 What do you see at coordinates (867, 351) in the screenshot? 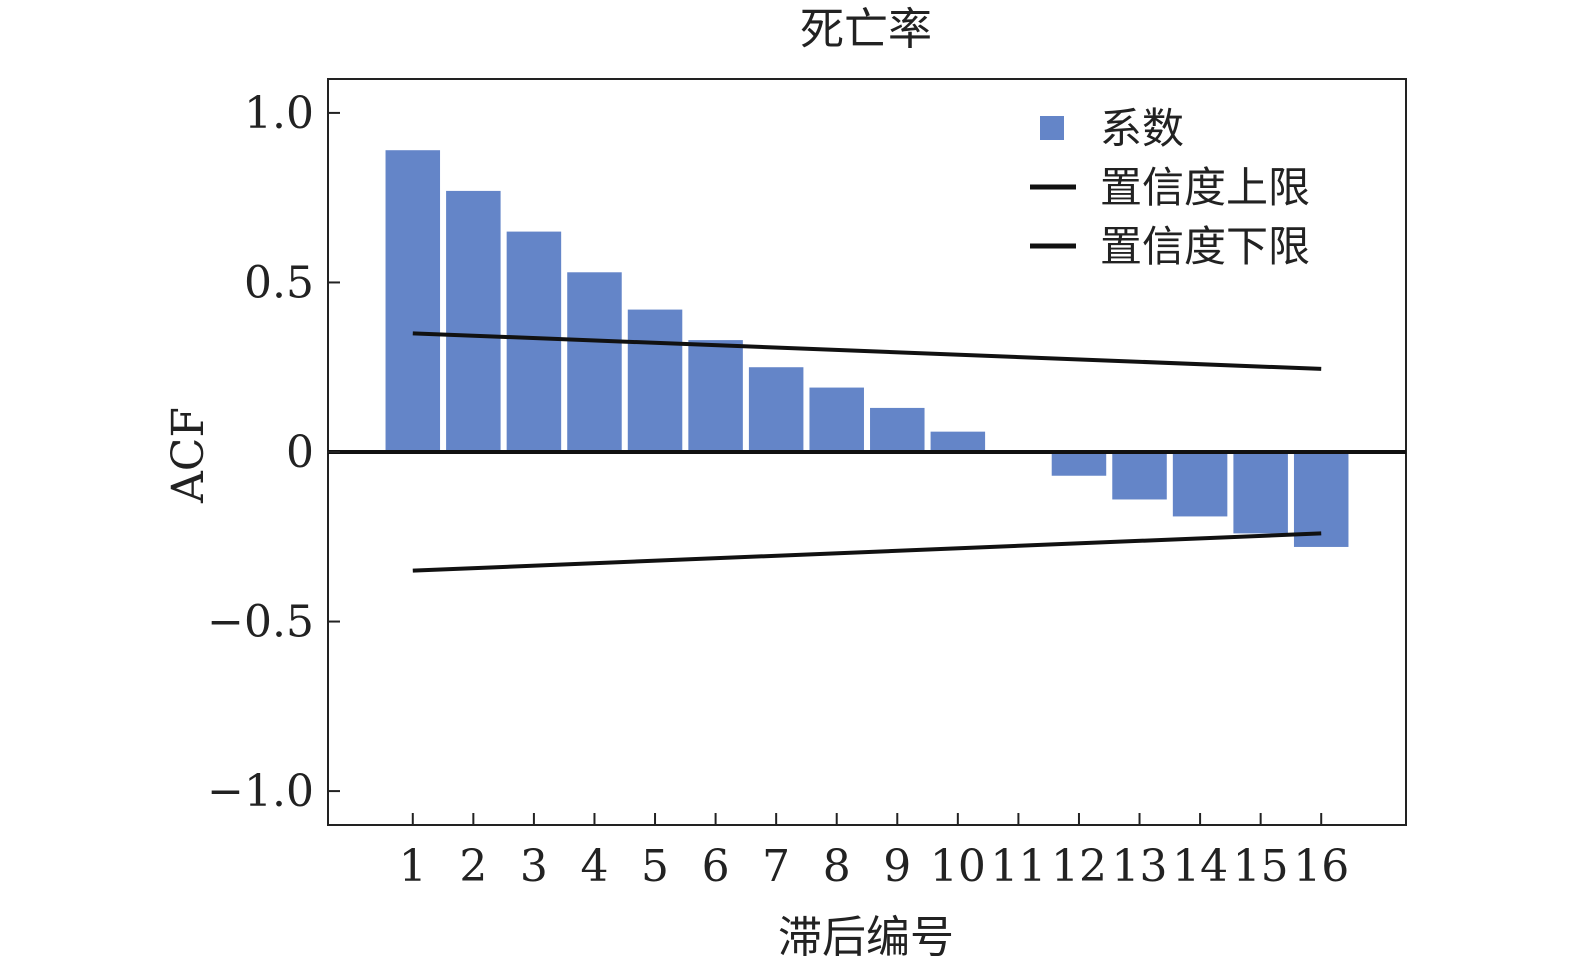
I see `confidence-upper-line` at bounding box center [867, 351].